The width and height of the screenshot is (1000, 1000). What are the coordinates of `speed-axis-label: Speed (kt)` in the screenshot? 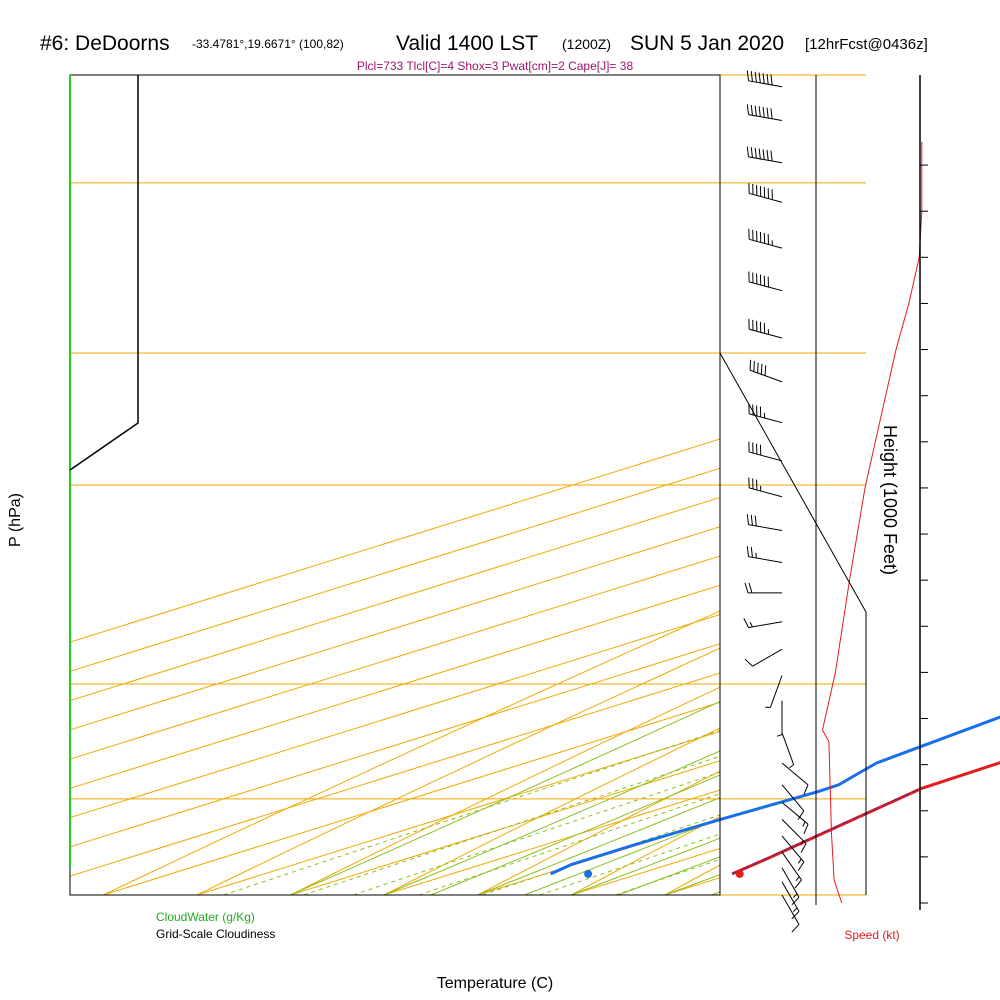 It's located at (871, 935).